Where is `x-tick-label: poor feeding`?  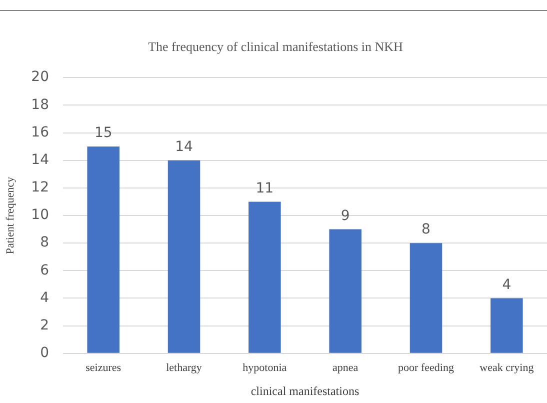
x-tick-label: poor feeding is located at coordinates (426, 368).